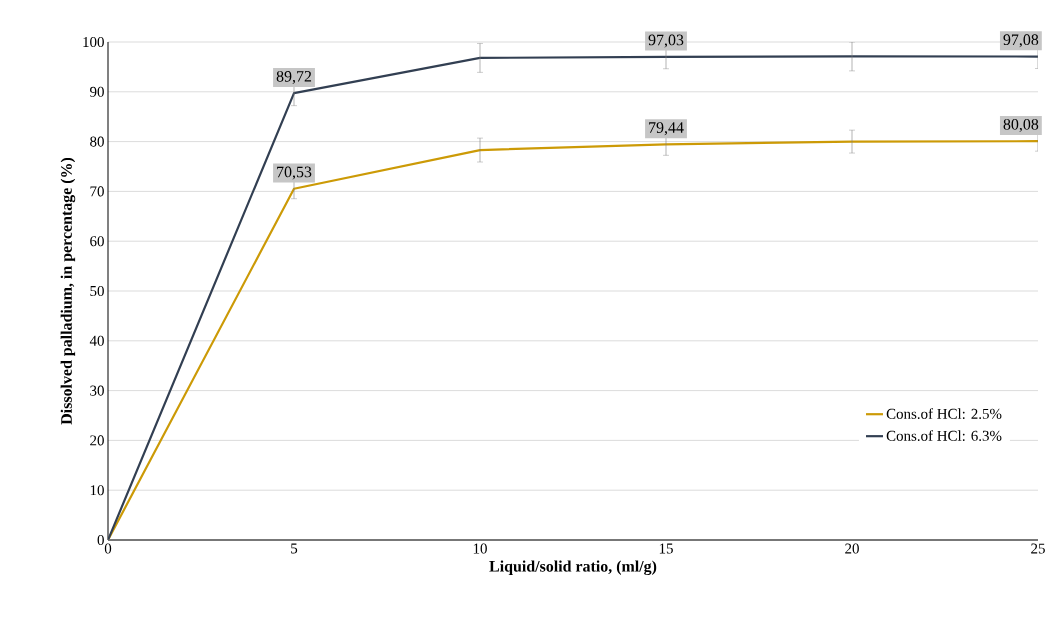  What do you see at coordinates (1021, 125) in the screenshot?
I see `data-label: 80,08` at bounding box center [1021, 125].